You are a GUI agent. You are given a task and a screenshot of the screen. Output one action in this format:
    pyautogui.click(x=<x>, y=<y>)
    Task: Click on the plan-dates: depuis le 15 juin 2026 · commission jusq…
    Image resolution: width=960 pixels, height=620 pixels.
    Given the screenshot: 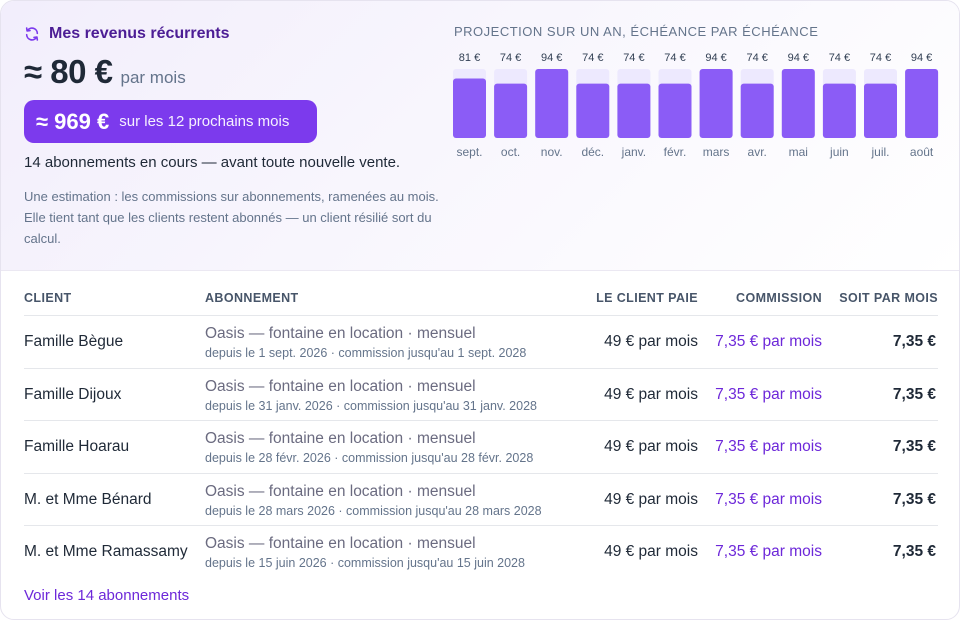 What is the action you would take?
    pyautogui.click(x=365, y=563)
    